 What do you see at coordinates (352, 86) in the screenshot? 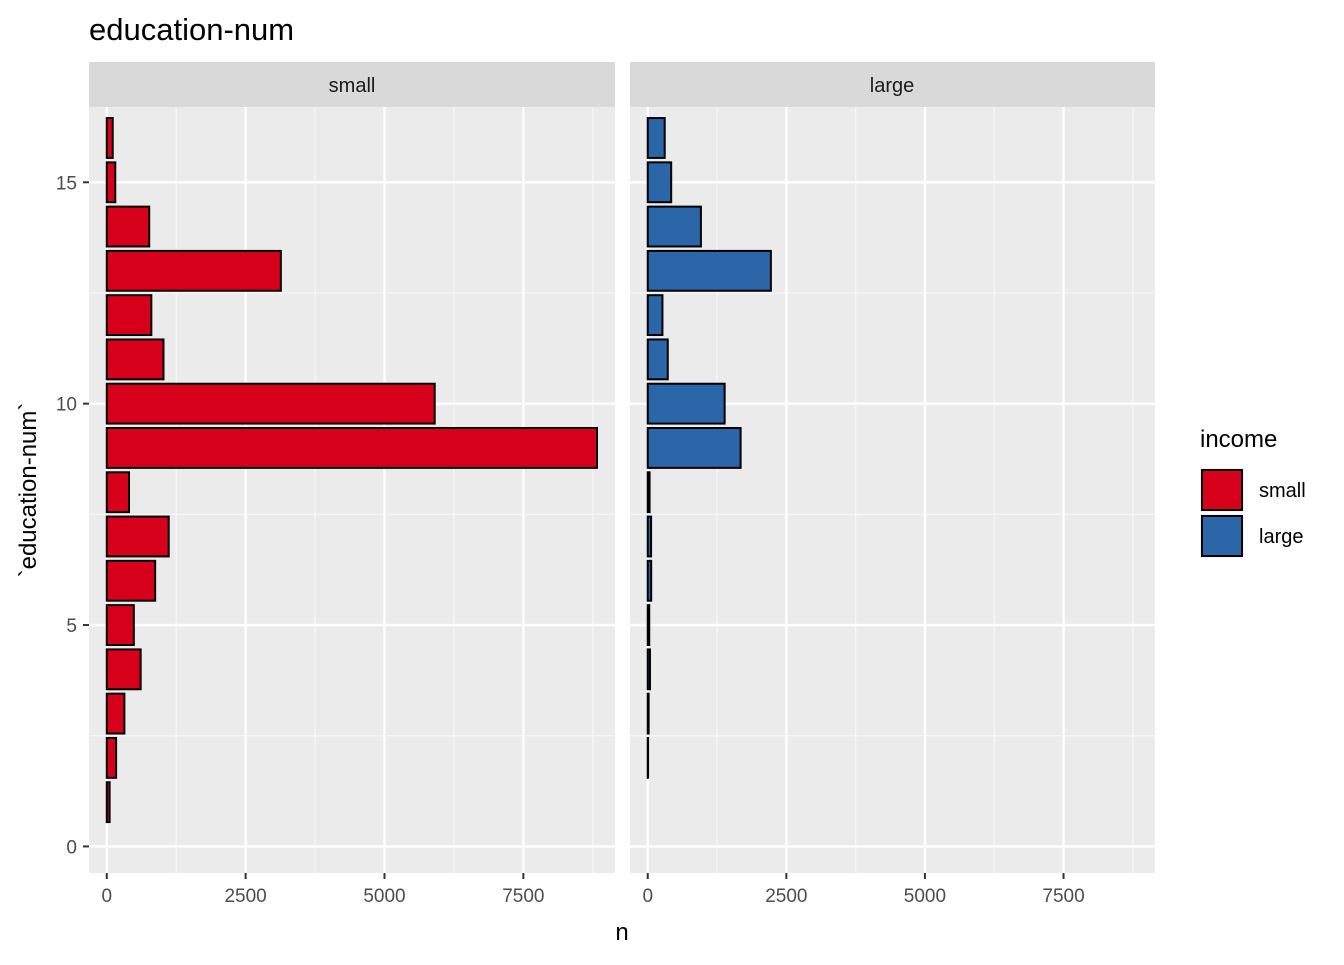
I see `strip-label-small: small` at bounding box center [352, 86].